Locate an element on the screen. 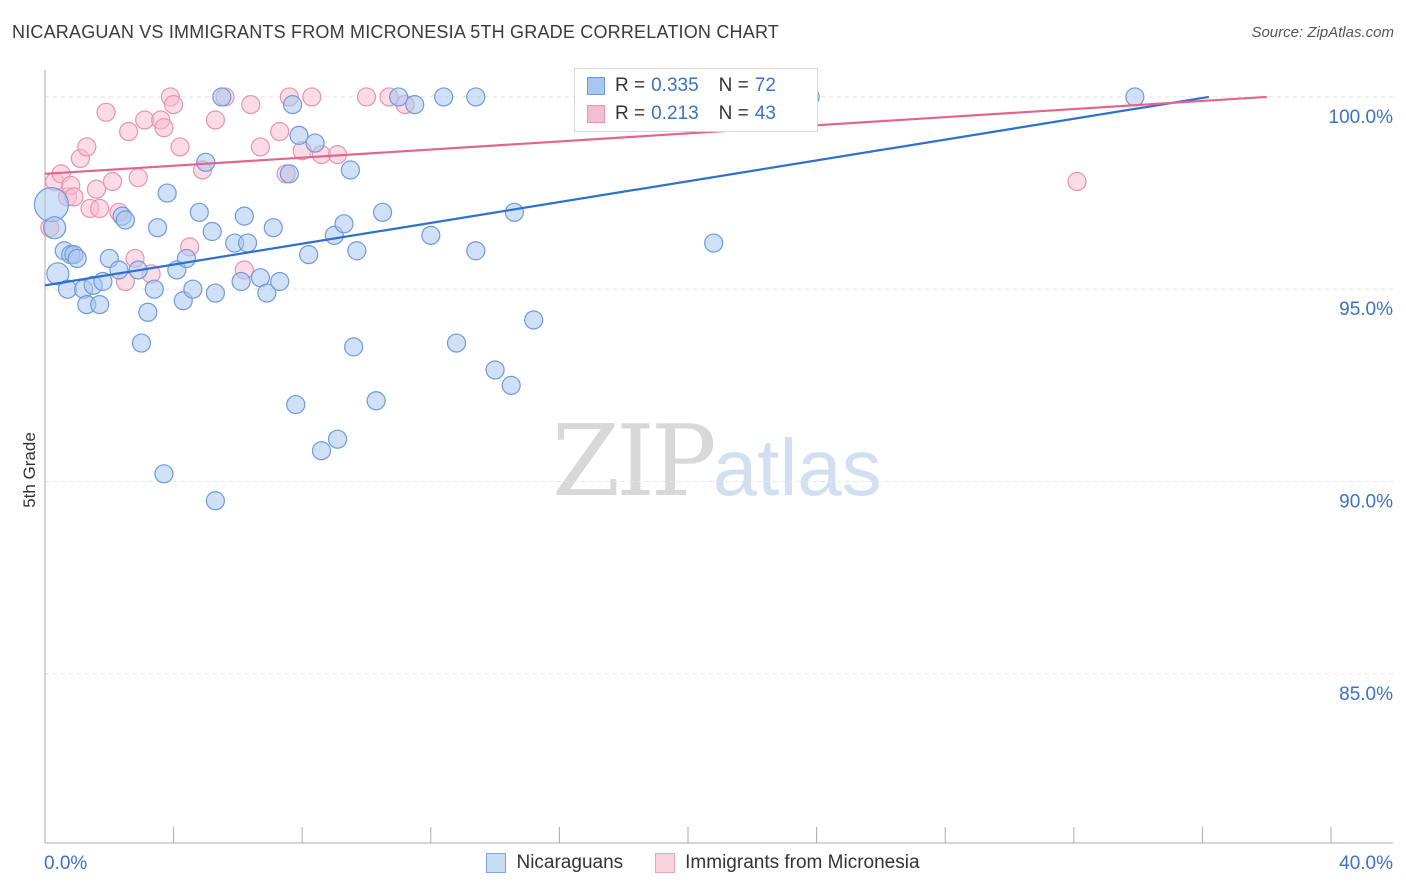 This screenshot has height=892, width=1406. legend-item-nicaraguans: Nicaraguans is located at coordinates (554, 863).